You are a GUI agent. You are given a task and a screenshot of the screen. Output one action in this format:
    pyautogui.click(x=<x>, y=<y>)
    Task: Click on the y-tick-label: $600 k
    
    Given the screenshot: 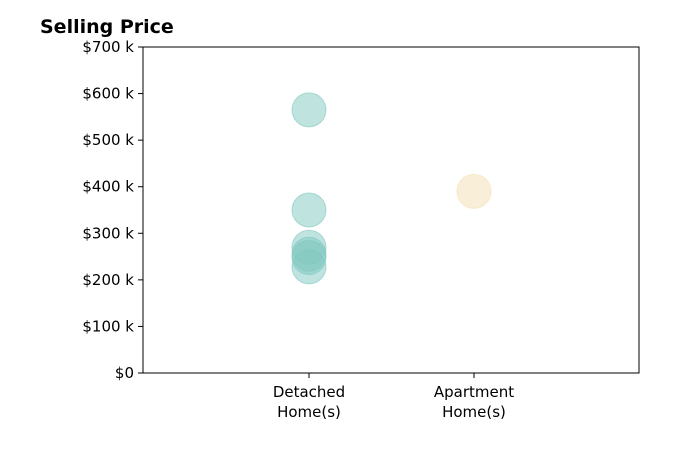 What is the action you would take?
    pyautogui.click(x=108, y=94)
    